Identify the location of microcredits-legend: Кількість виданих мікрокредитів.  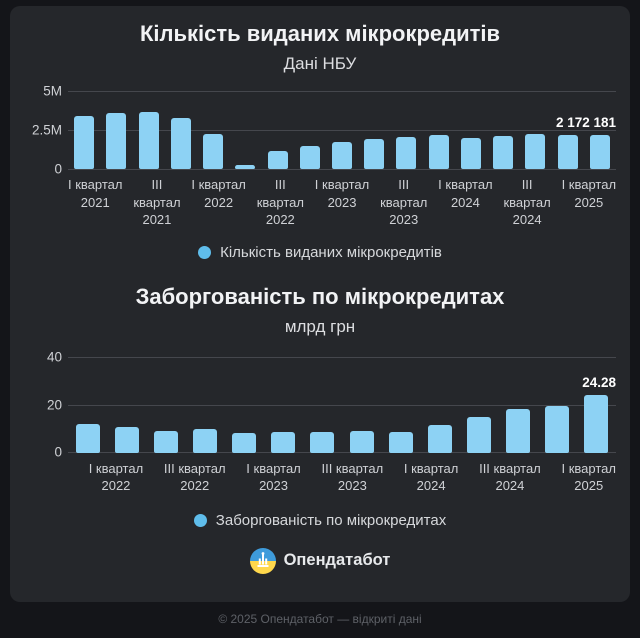
(320, 252).